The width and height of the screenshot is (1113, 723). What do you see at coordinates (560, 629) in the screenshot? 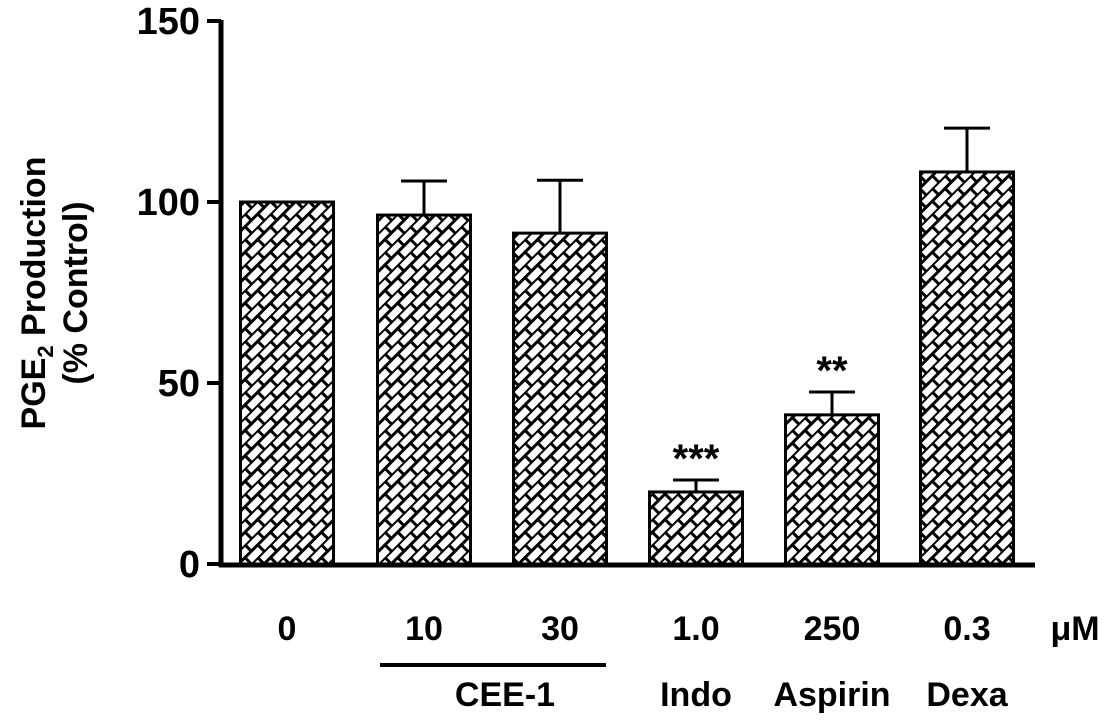
I see `x-tick-label: 30` at bounding box center [560, 629].